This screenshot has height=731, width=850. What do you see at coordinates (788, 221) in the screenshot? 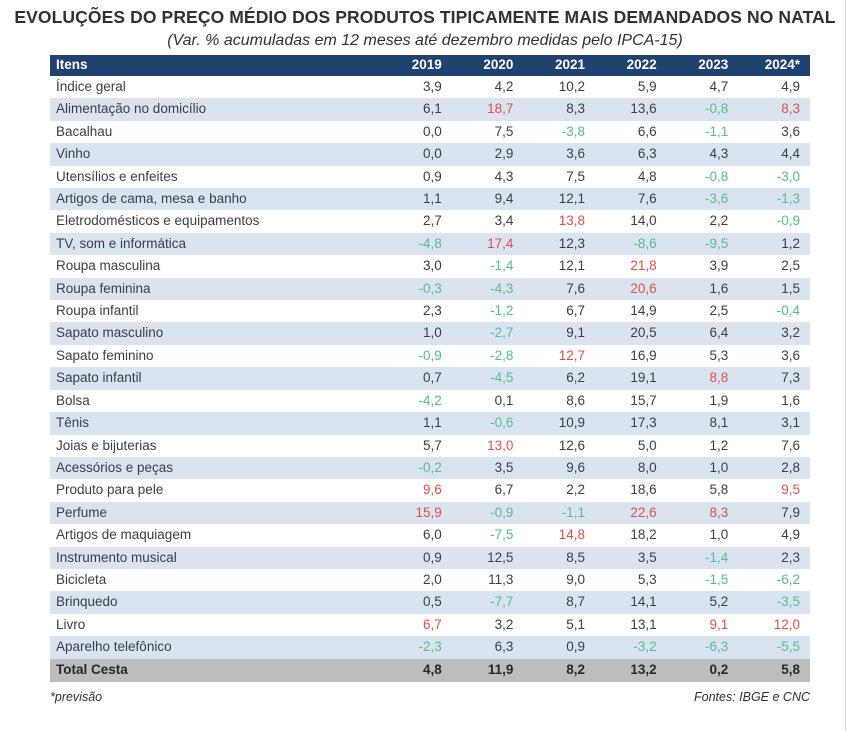
I see `value-cell: -0,9` at bounding box center [788, 221].